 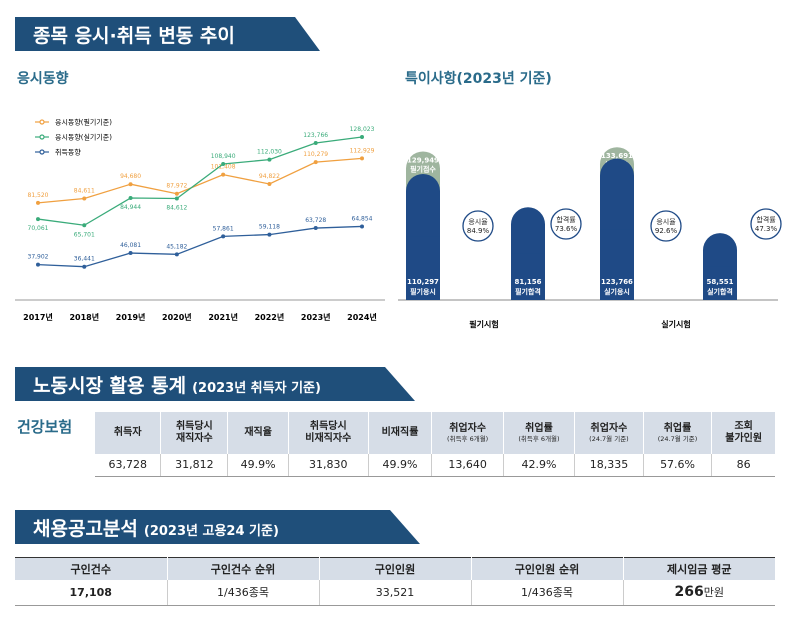 What do you see at coordinates (176, 246) in the screenshot?
I see `data-label: 45,182` at bounding box center [176, 246].